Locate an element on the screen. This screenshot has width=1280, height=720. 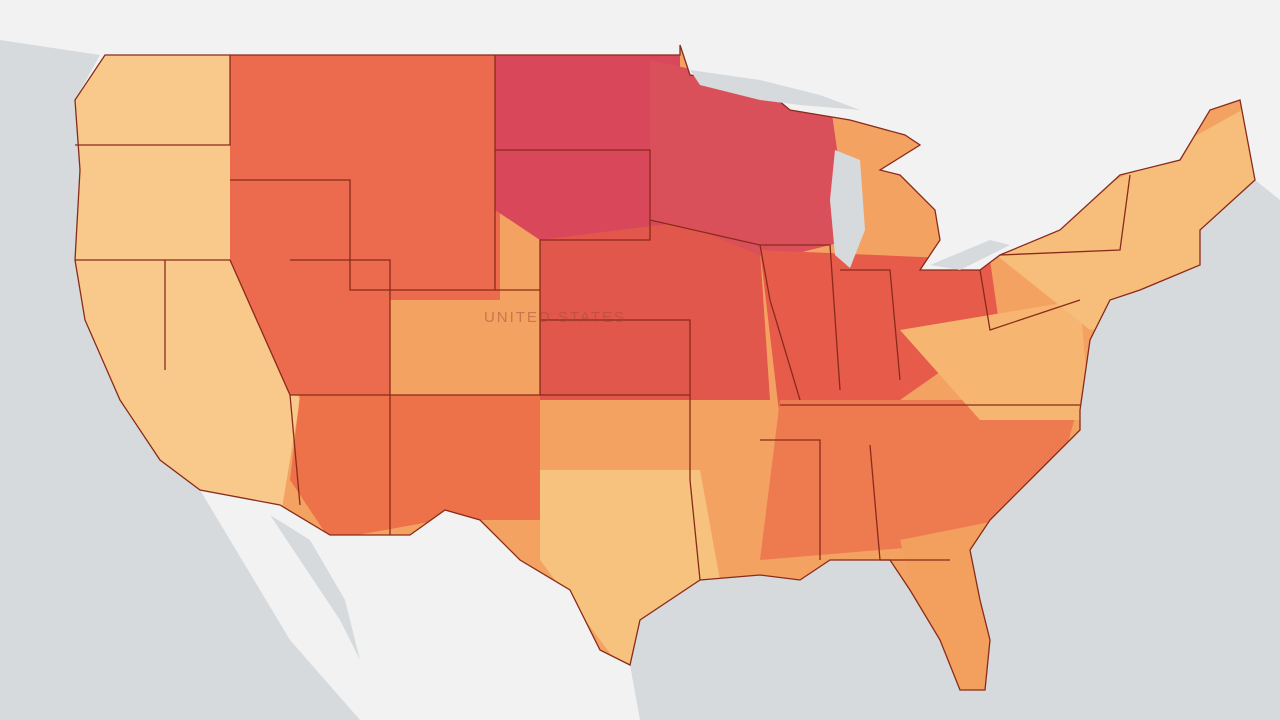
region-central-plains is located at coordinates (655, 310).